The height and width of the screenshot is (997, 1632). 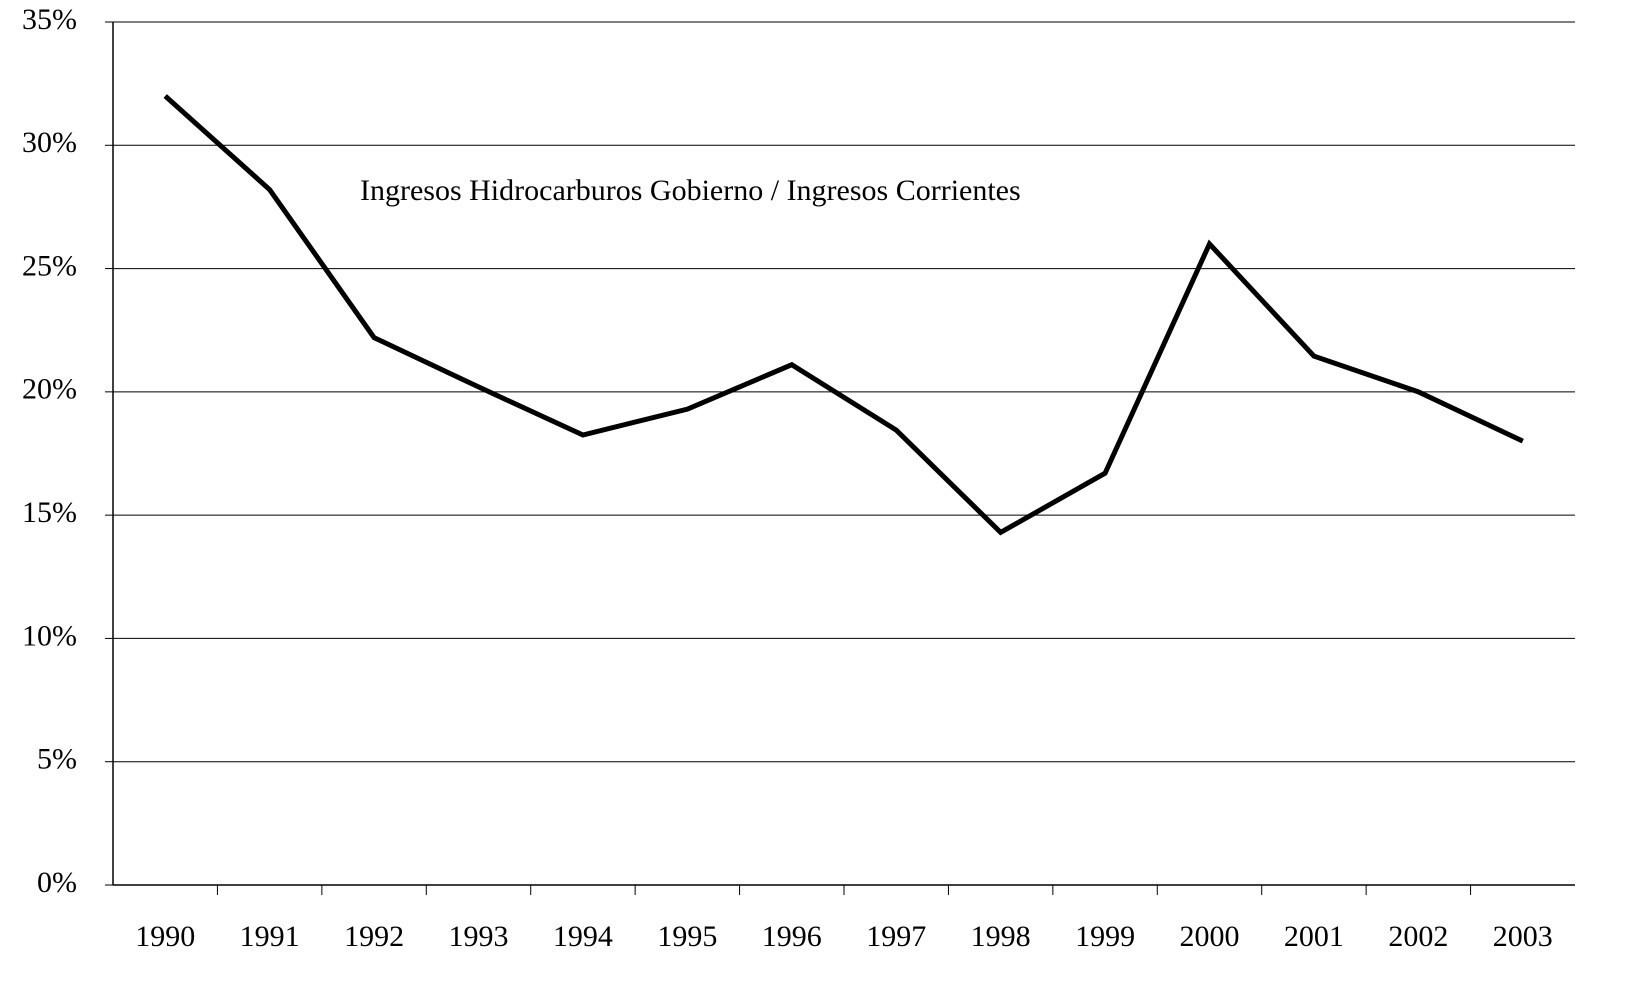 I want to click on y-tick-label: 30%, so click(x=49, y=142).